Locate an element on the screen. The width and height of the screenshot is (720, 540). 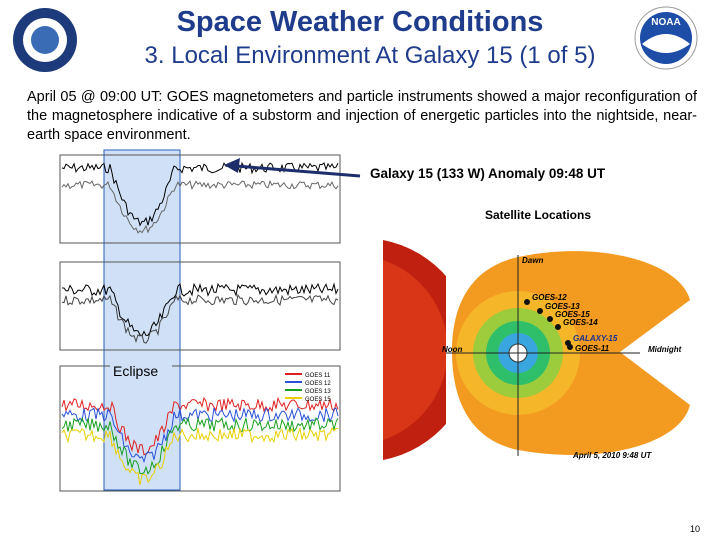
timestamp: April 5, 2010 9:48 UT is located at coordinates (612, 455).